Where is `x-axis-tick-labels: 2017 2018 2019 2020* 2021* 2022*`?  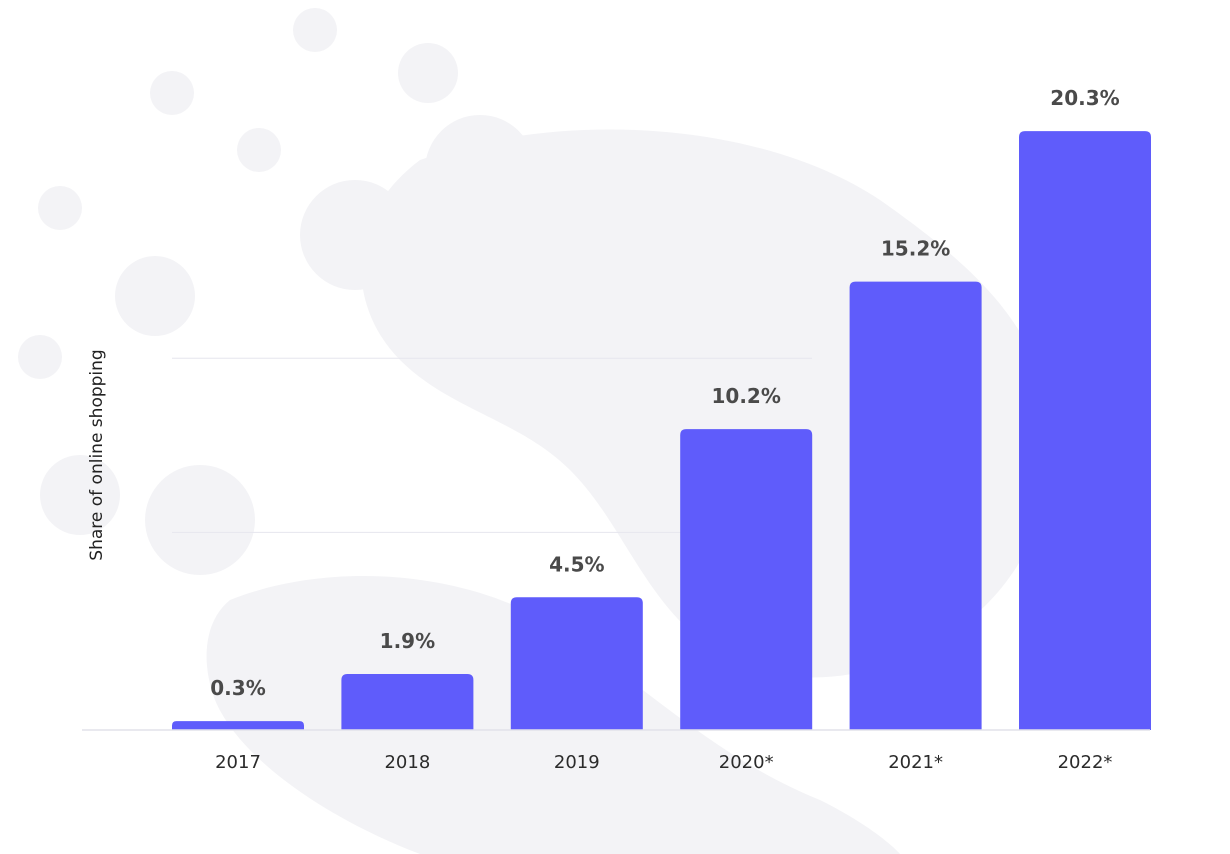 x-axis-tick-labels: 2017 2018 2019 2020* 2021* 2022* is located at coordinates (663, 762).